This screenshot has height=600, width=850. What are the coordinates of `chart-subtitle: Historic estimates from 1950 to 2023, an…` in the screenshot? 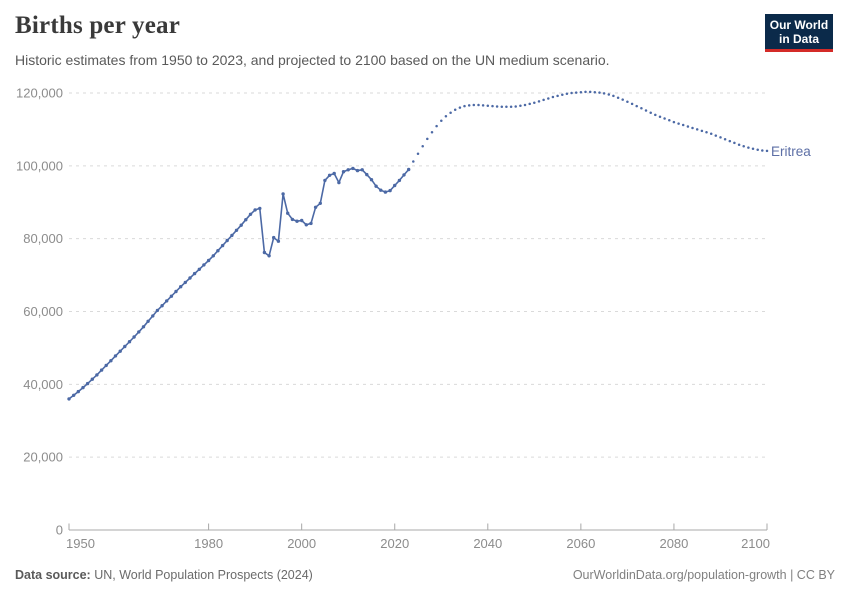 It's located at (312, 60).